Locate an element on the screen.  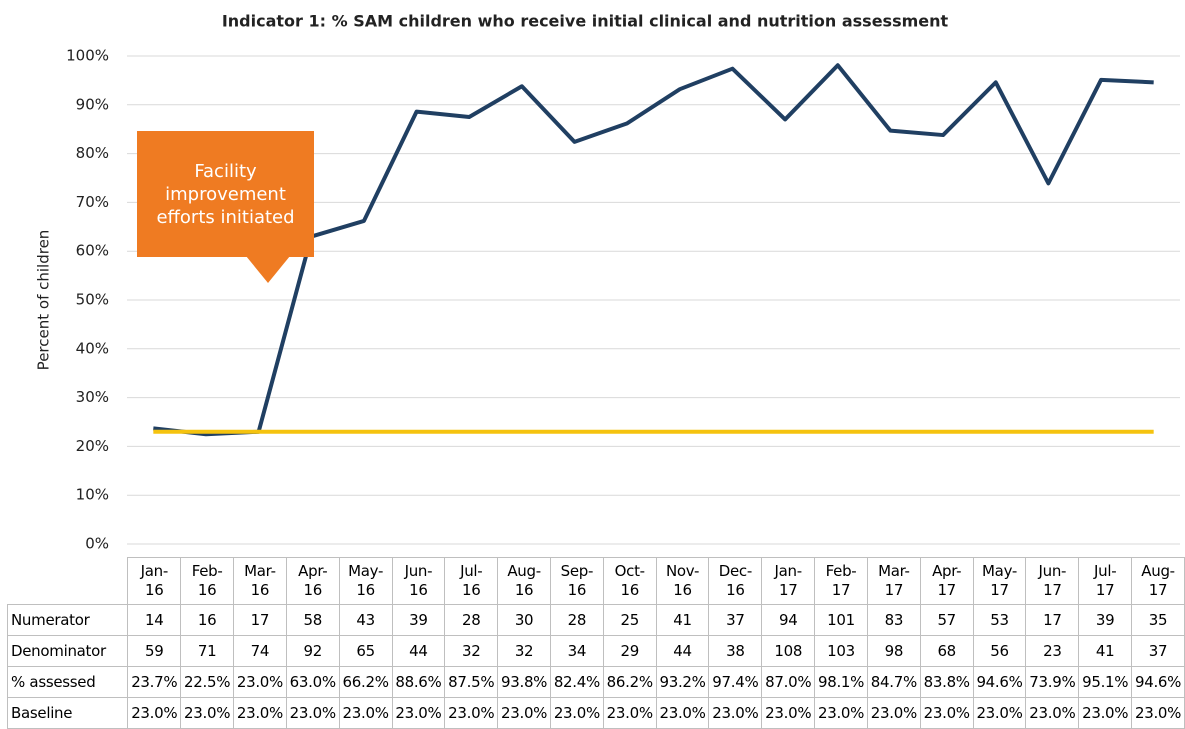
data-label: 84.7% is located at coordinates (893, 682).